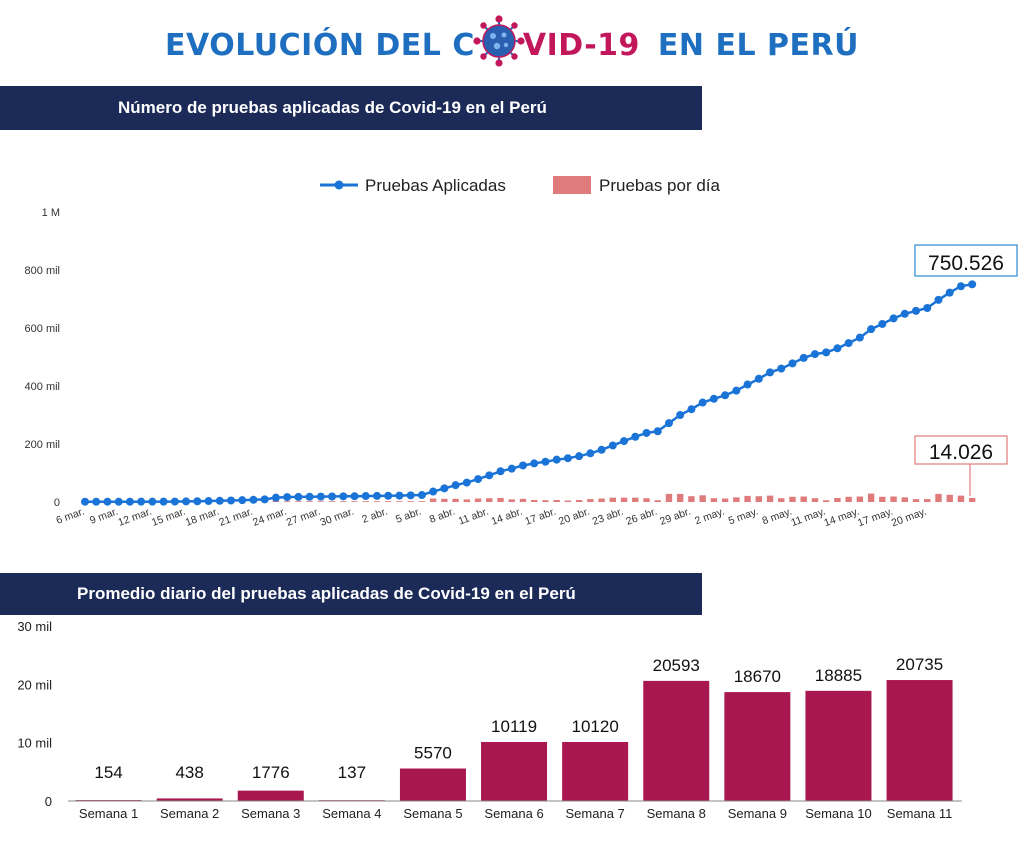 The width and height of the screenshot is (1024, 846). What do you see at coordinates (339, 185) in the screenshot?
I see `legend-marker-swatch` at bounding box center [339, 185].